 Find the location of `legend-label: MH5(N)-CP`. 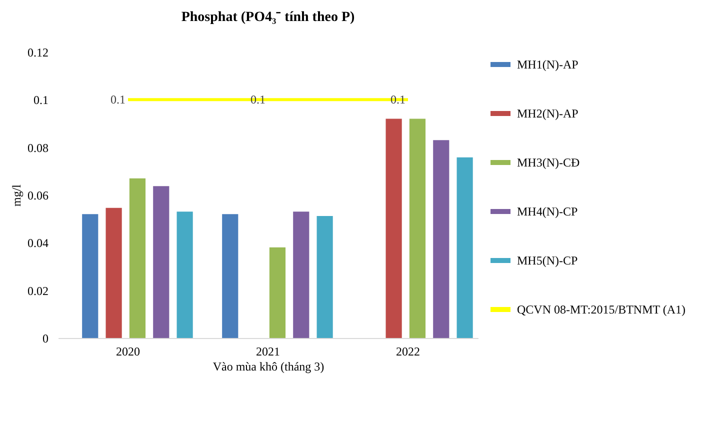

legend-label: MH5(N)-CP is located at coordinates (547, 261).